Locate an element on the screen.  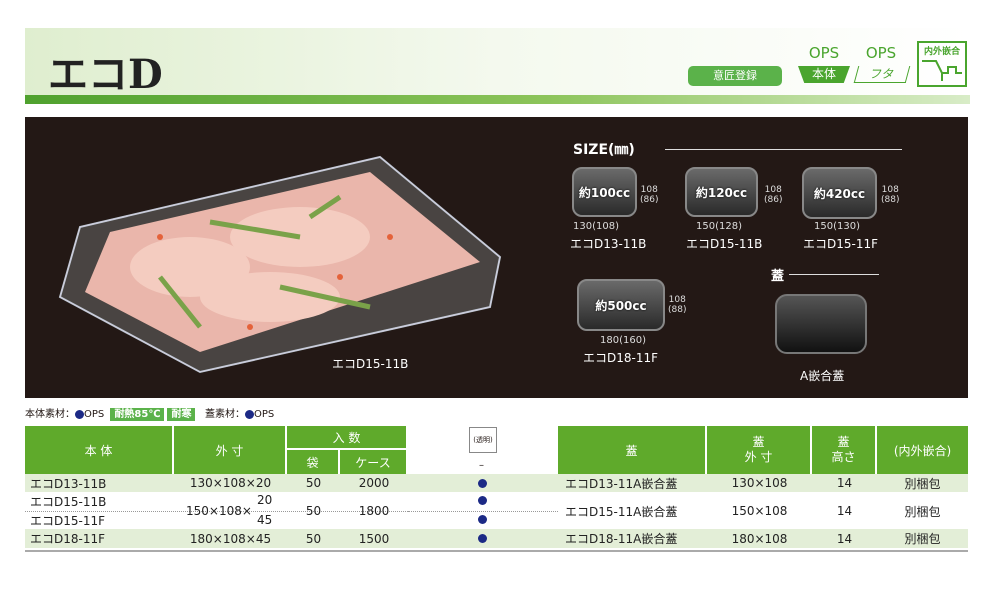
ops-lid-label: OPS is located at coordinates (881, 53).